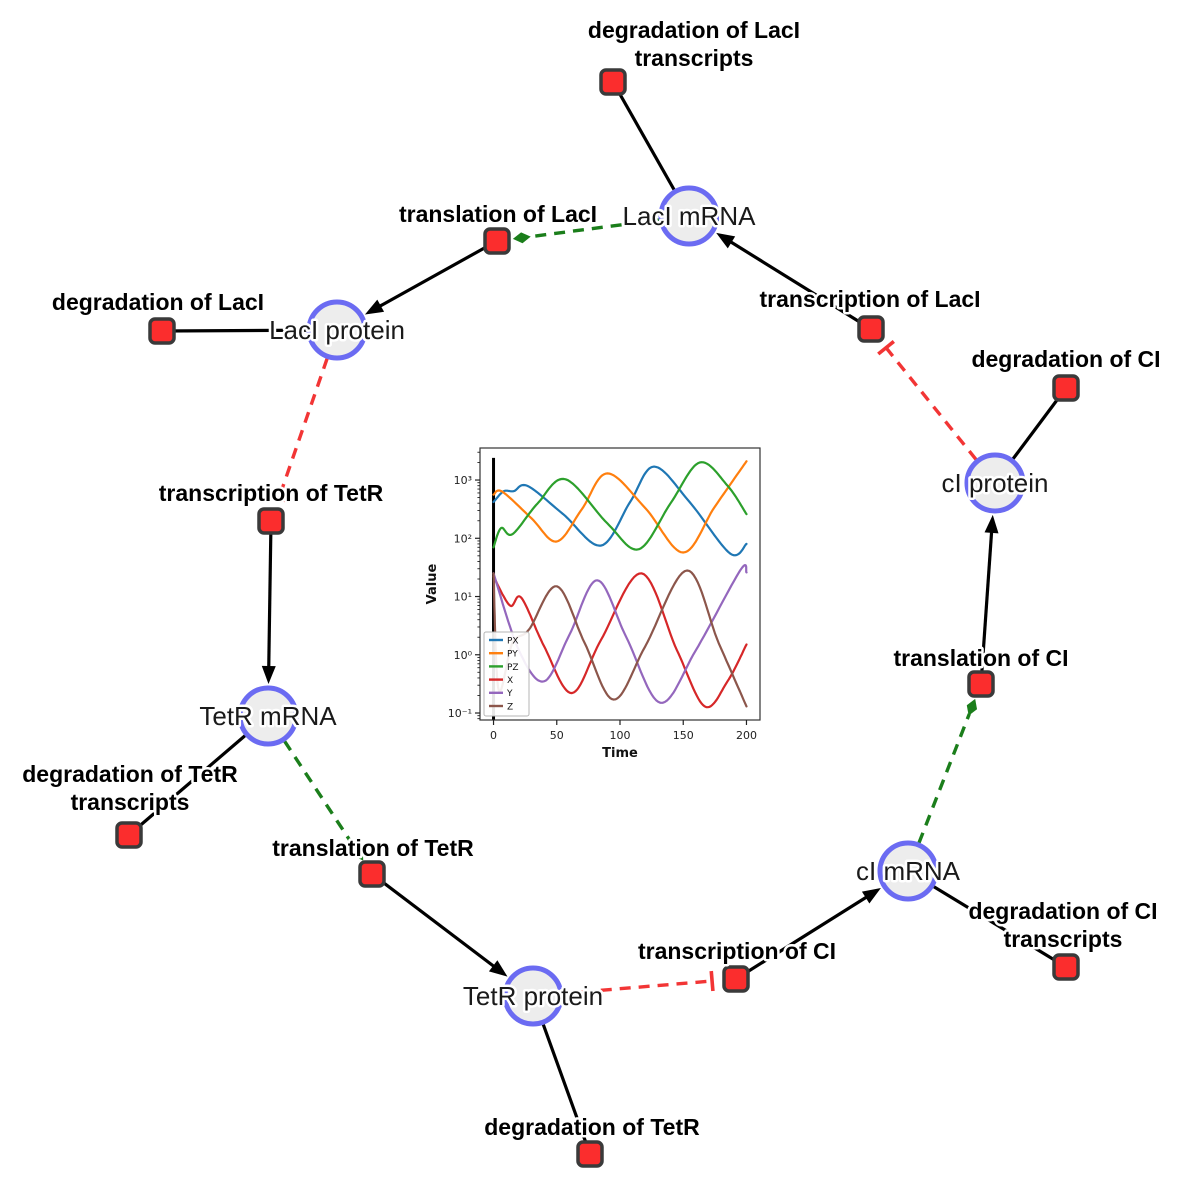 The image size is (1189, 1200). I want to click on series-curve-PX, so click(620, 511).